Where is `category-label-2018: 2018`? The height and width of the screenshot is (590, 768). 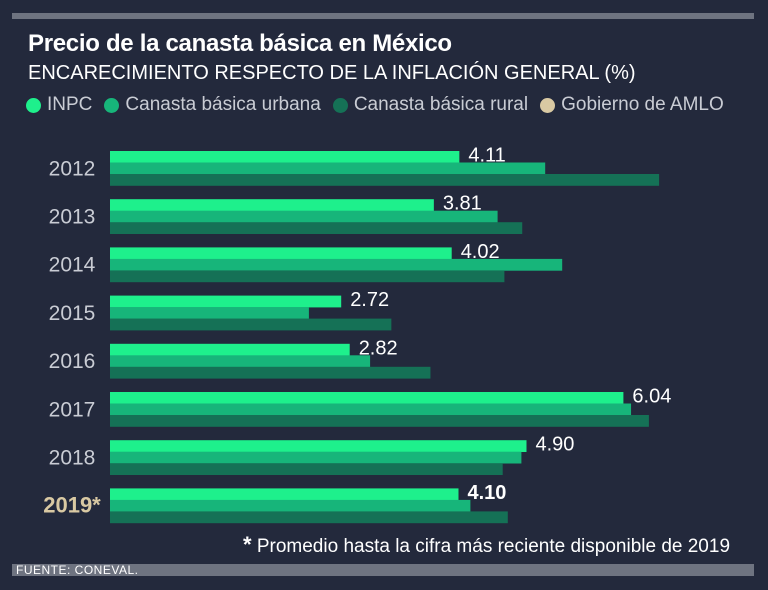 category-label-2018: 2018 is located at coordinates (72, 457).